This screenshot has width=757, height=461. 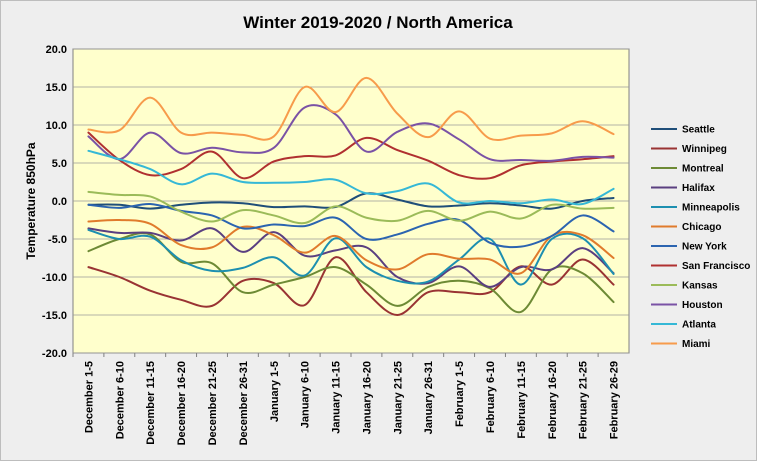 What do you see at coordinates (699, 325) in the screenshot?
I see `legend-label-atlanta: Atlanta` at bounding box center [699, 325].